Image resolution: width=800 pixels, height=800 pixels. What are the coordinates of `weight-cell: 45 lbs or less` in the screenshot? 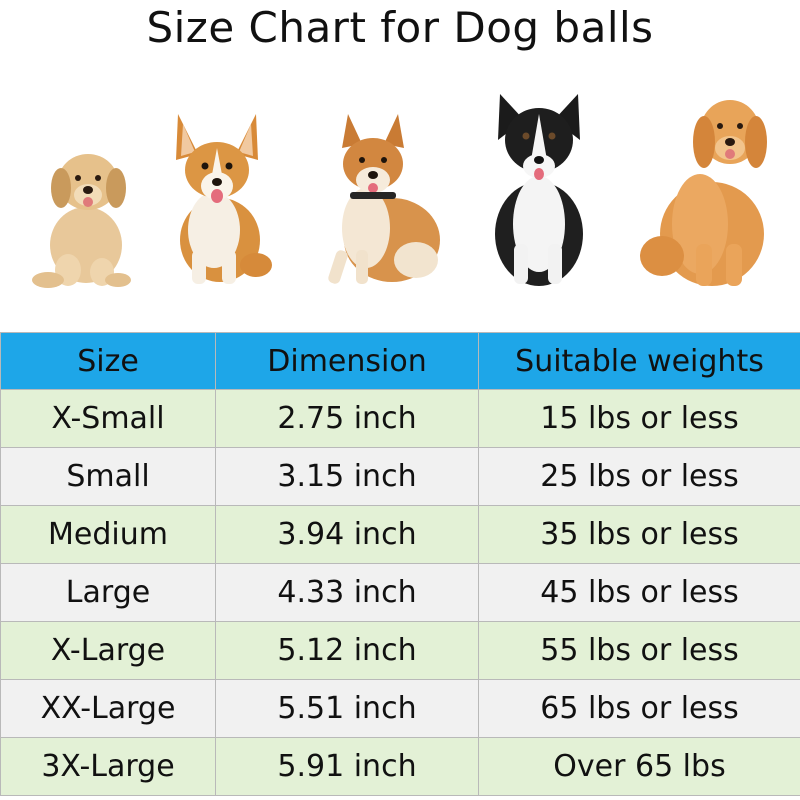 It's located at (639, 592).